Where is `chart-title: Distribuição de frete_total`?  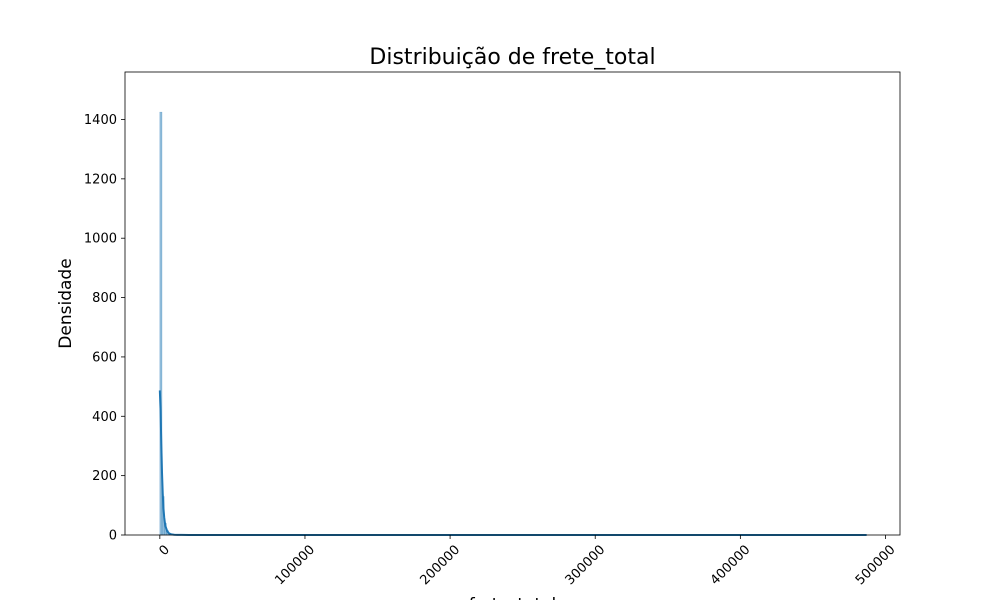
chart-title: Distribuição de frete_total is located at coordinates (512, 57).